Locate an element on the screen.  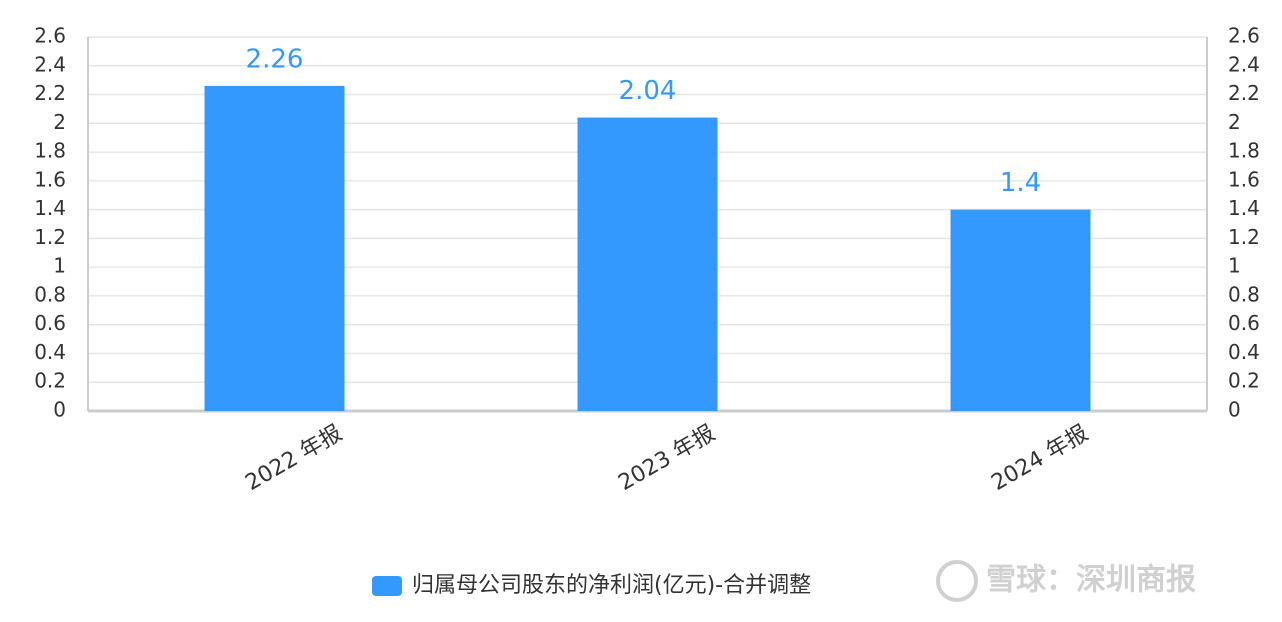
y2-tick-label: 2.6 is located at coordinates (1244, 36).